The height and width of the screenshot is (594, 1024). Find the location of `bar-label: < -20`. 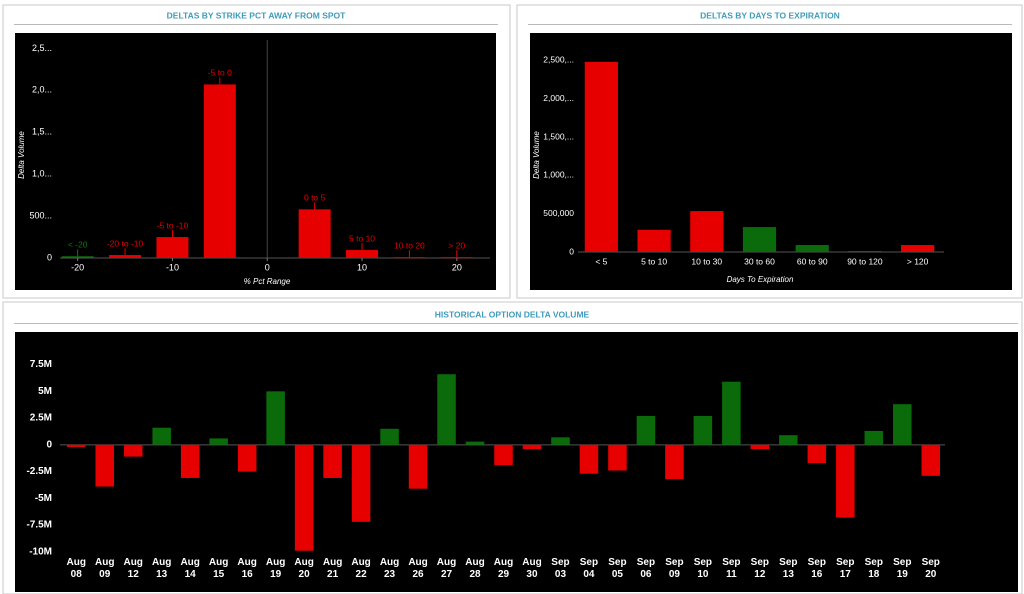

bar-label: < -20 is located at coordinates (78, 245).